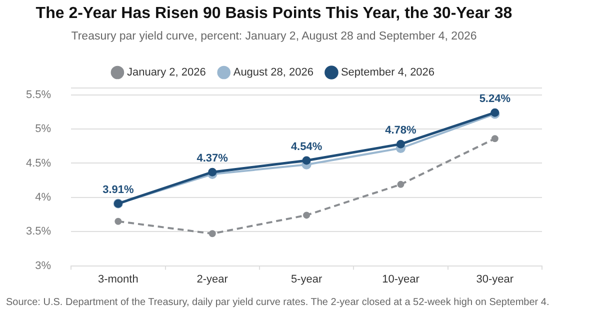 This screenshot has height=313, width=600. What do you see at coordinates (387, 72) in the screenshot?
I see `legend-label: September 4, 2026` at bounding box center [387, 72].